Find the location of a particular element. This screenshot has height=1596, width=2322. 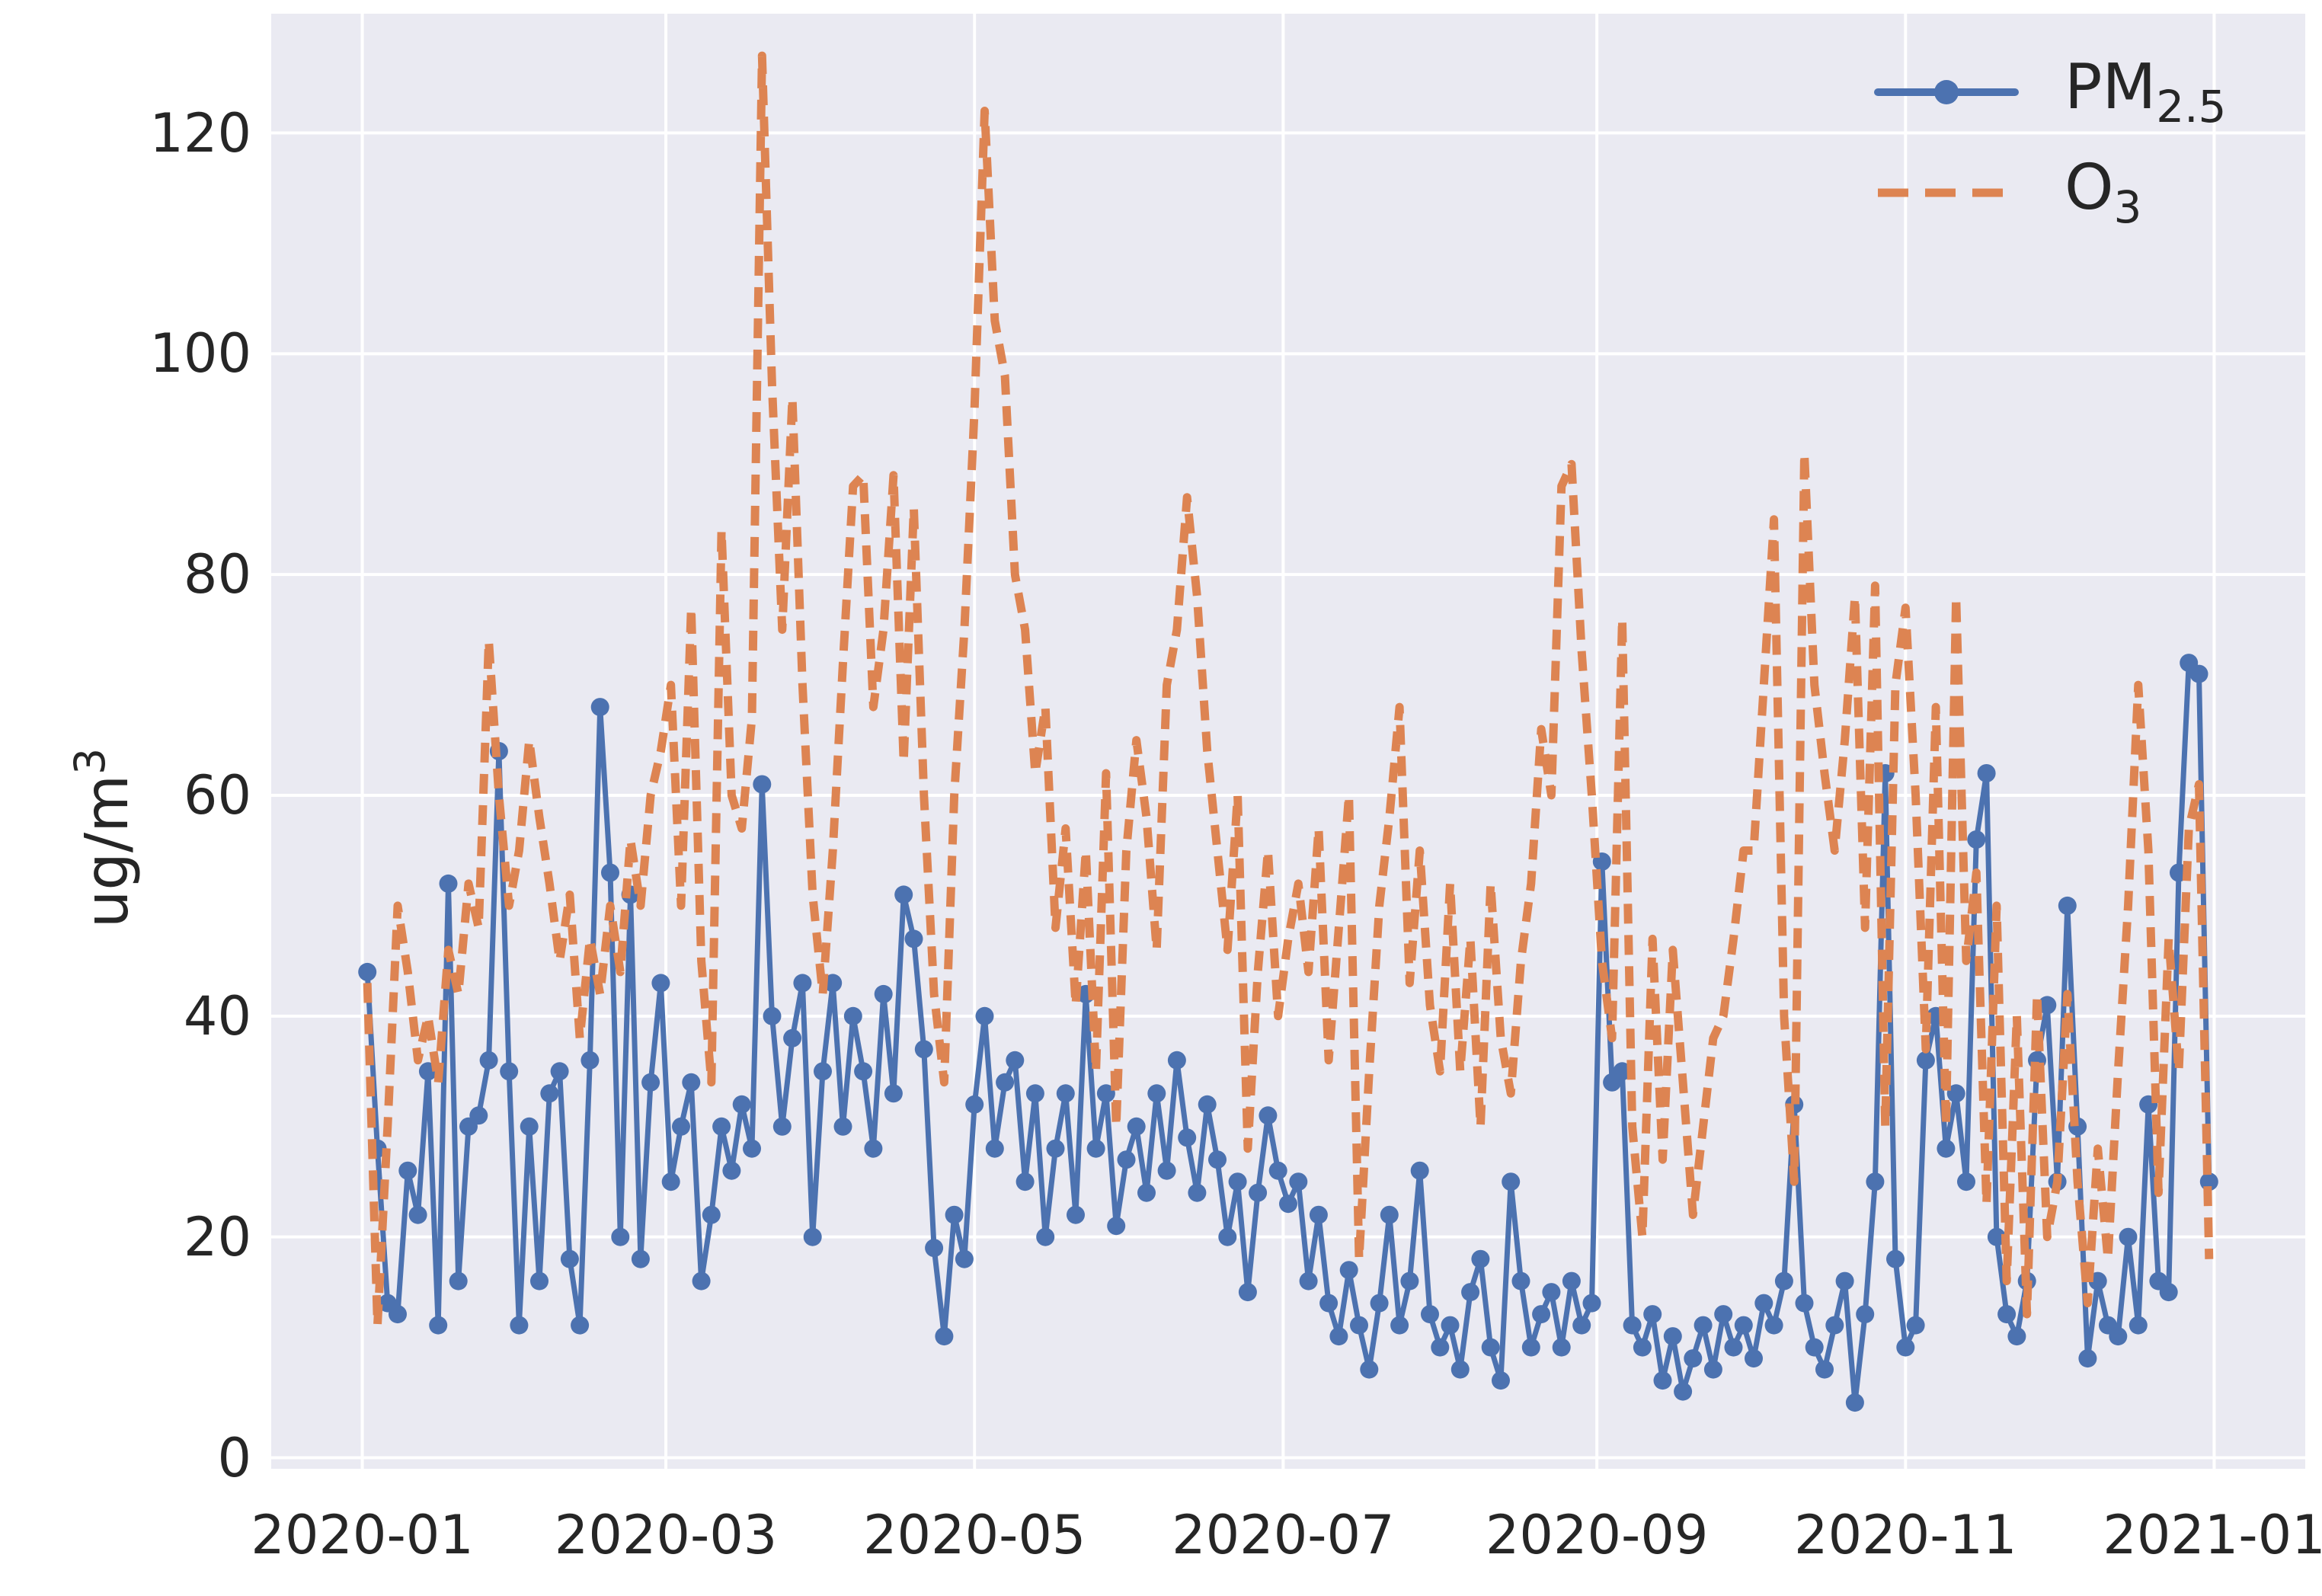

pm25-line-sample-icon is located at coordinates (1946, 92).